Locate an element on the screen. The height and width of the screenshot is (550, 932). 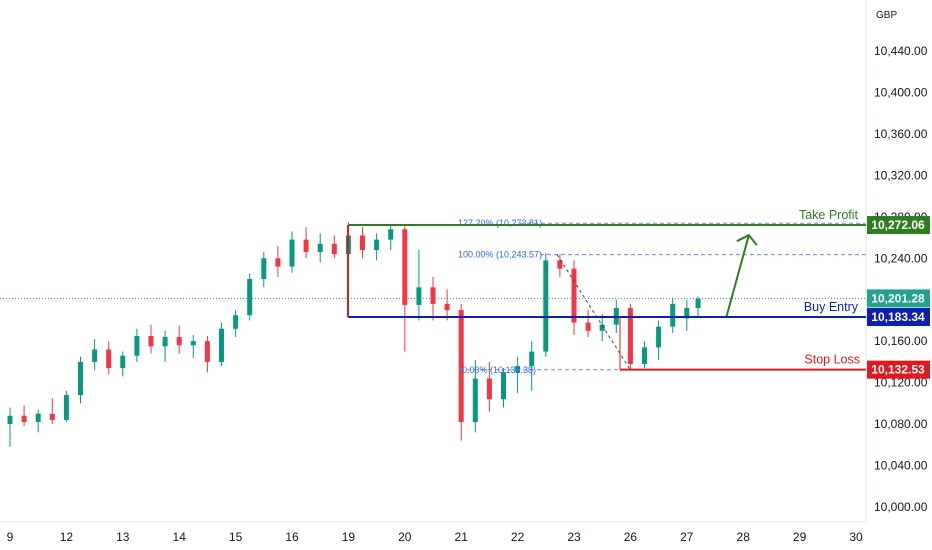
time-tick-label: 19 is located at coordinates (349, 537).